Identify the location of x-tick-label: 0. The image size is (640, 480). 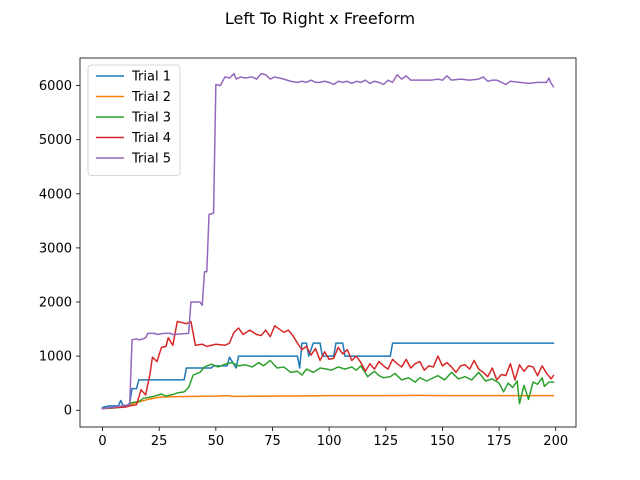
(102, 441).